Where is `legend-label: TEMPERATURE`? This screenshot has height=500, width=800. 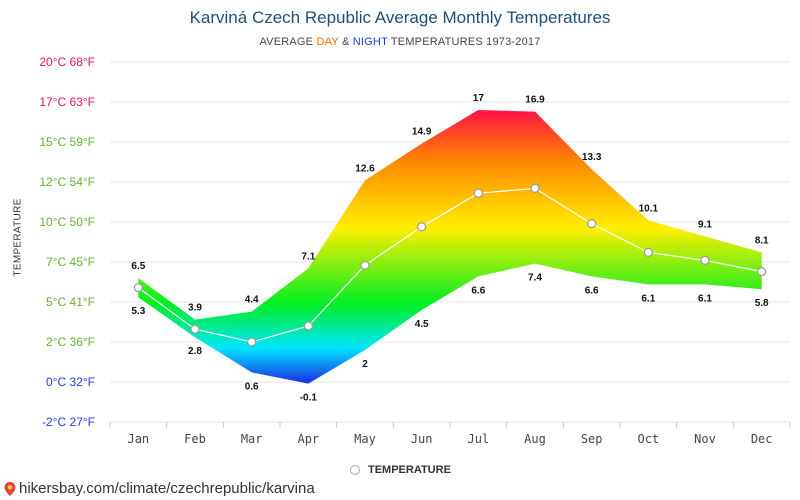
legend-label: TEMPERATURE is located at coordinates (409, 470).